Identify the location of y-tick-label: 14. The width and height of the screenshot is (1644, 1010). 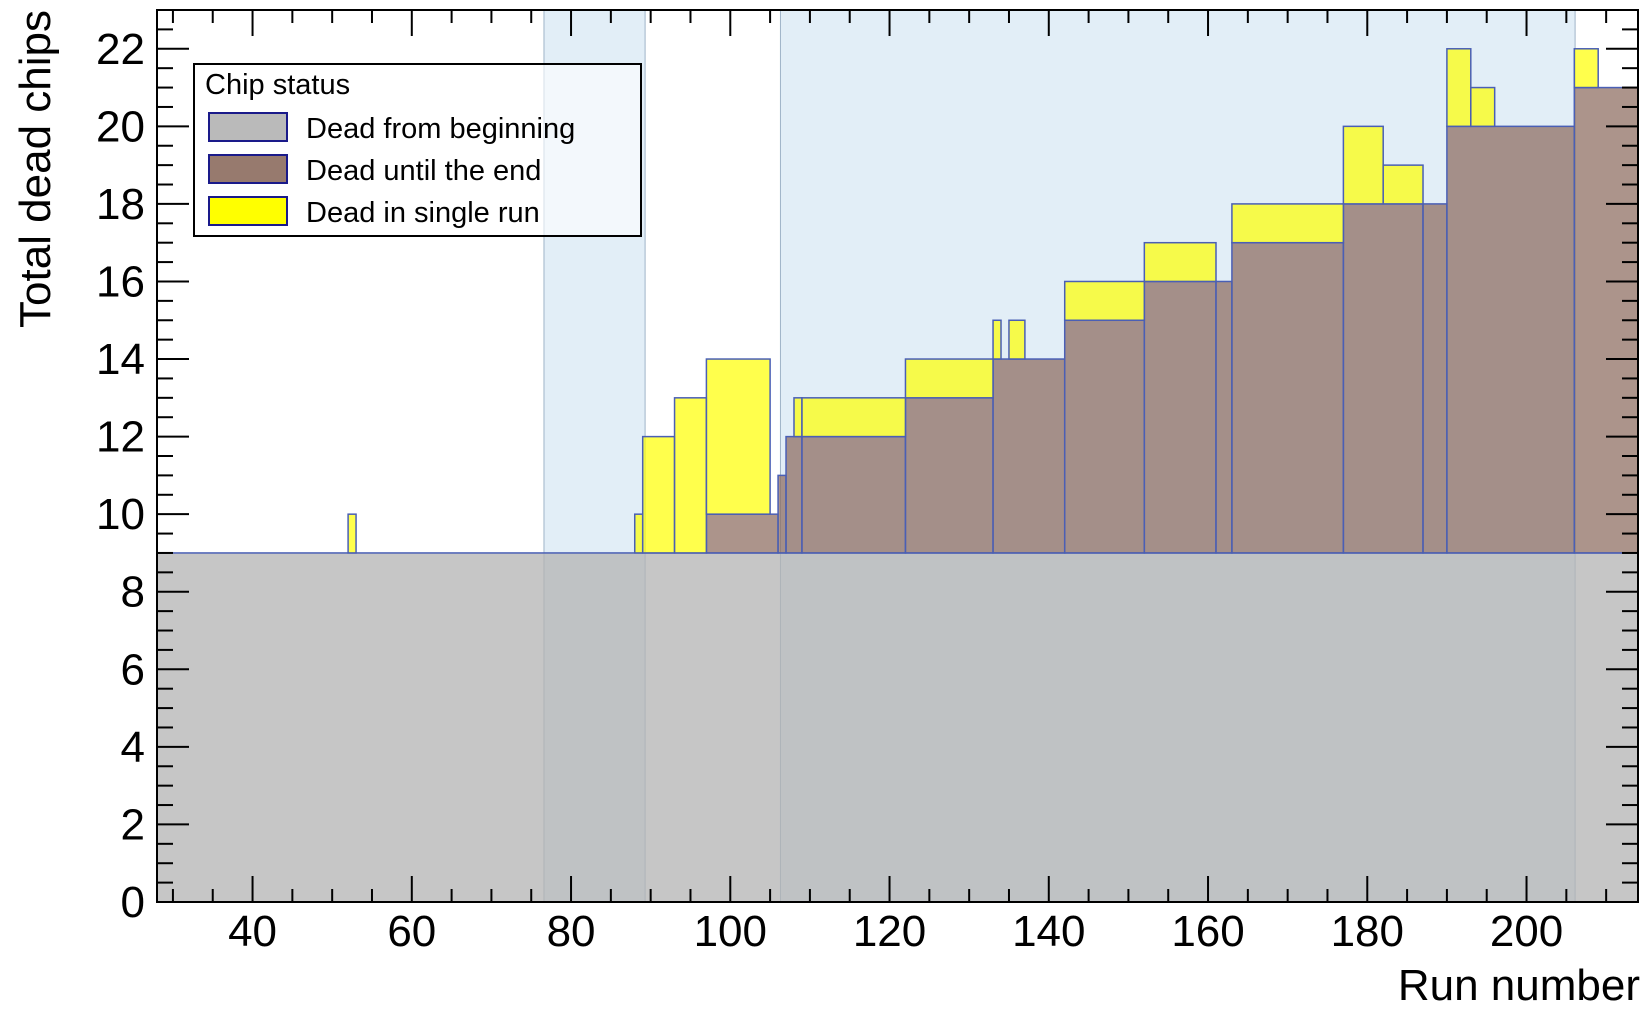
(120, 359).